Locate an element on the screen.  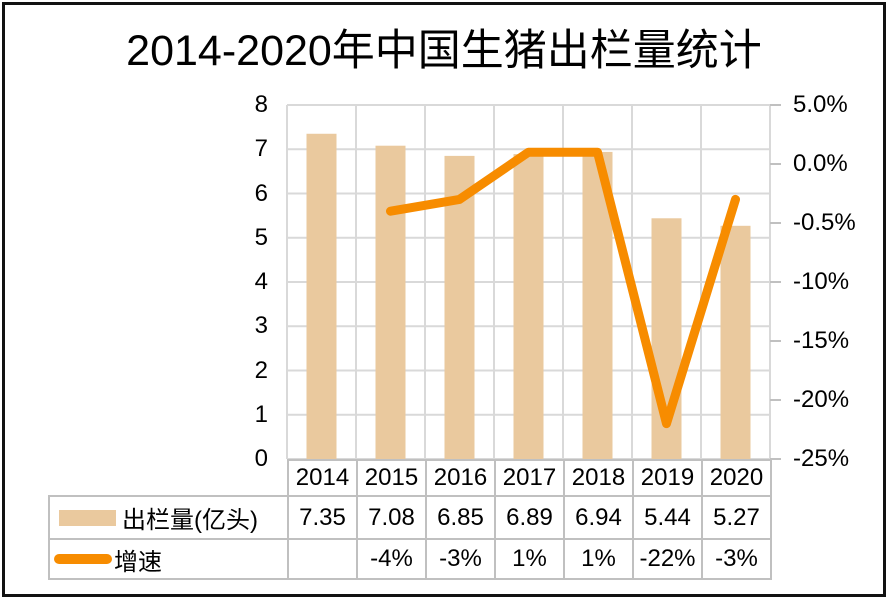
bar-legend-cell: 出栏量(亿头) is located at coordinates (168, 517).